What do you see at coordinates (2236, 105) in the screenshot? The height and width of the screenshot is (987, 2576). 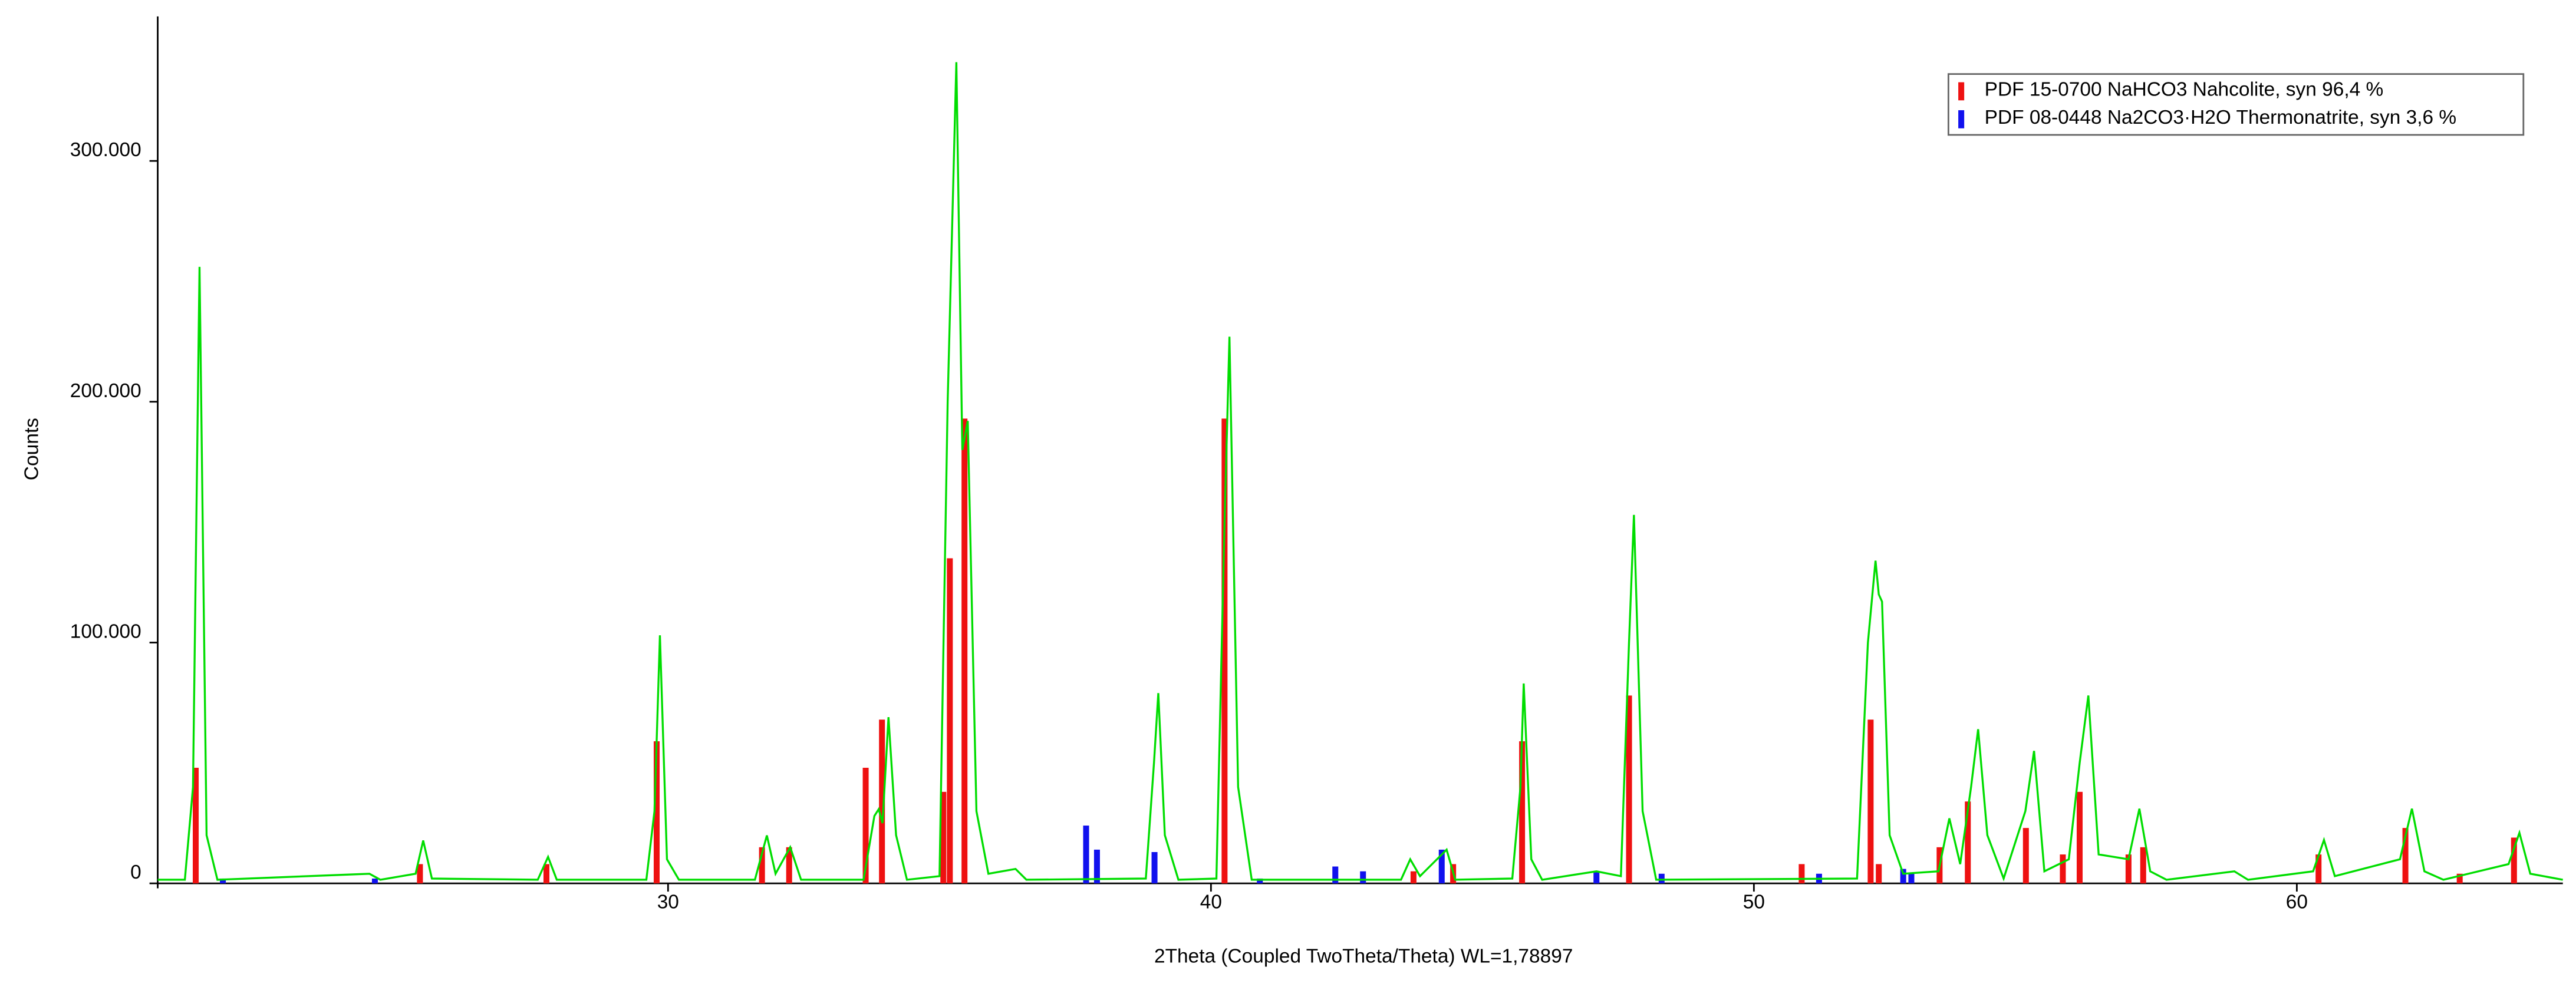 I see `legend` at bounding box center [2236, 105].